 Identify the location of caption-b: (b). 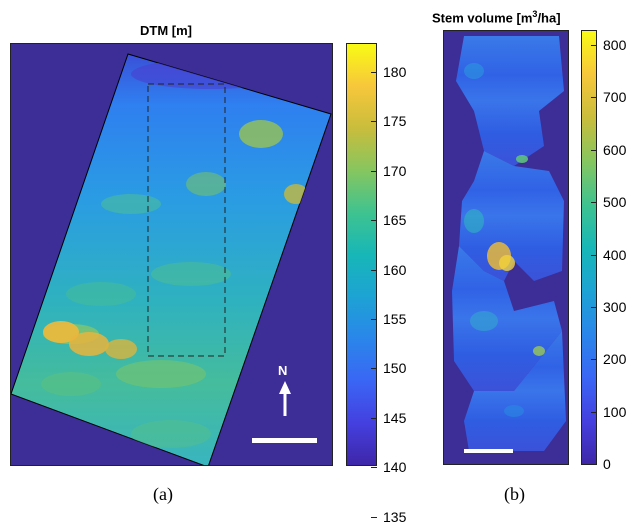
(514, 494).